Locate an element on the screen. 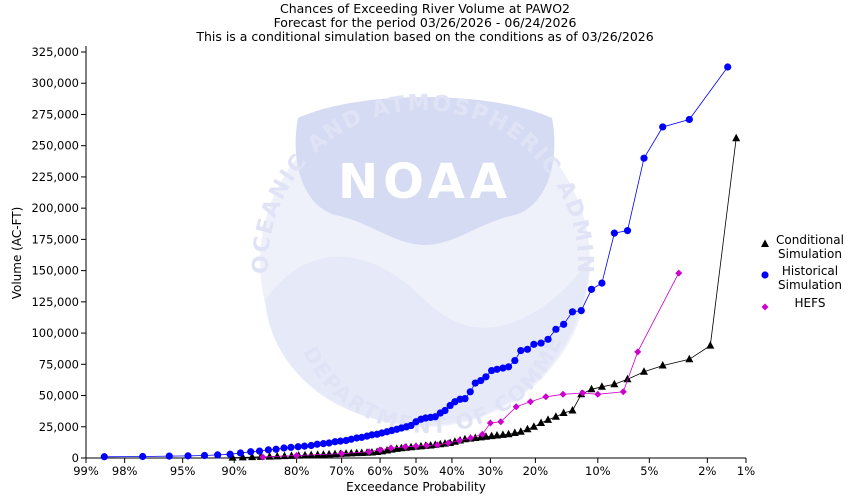 Image resolution: width=850 pixels, height=500 pixels. noaa-watermark-wave is located at coordinates (427, 340).